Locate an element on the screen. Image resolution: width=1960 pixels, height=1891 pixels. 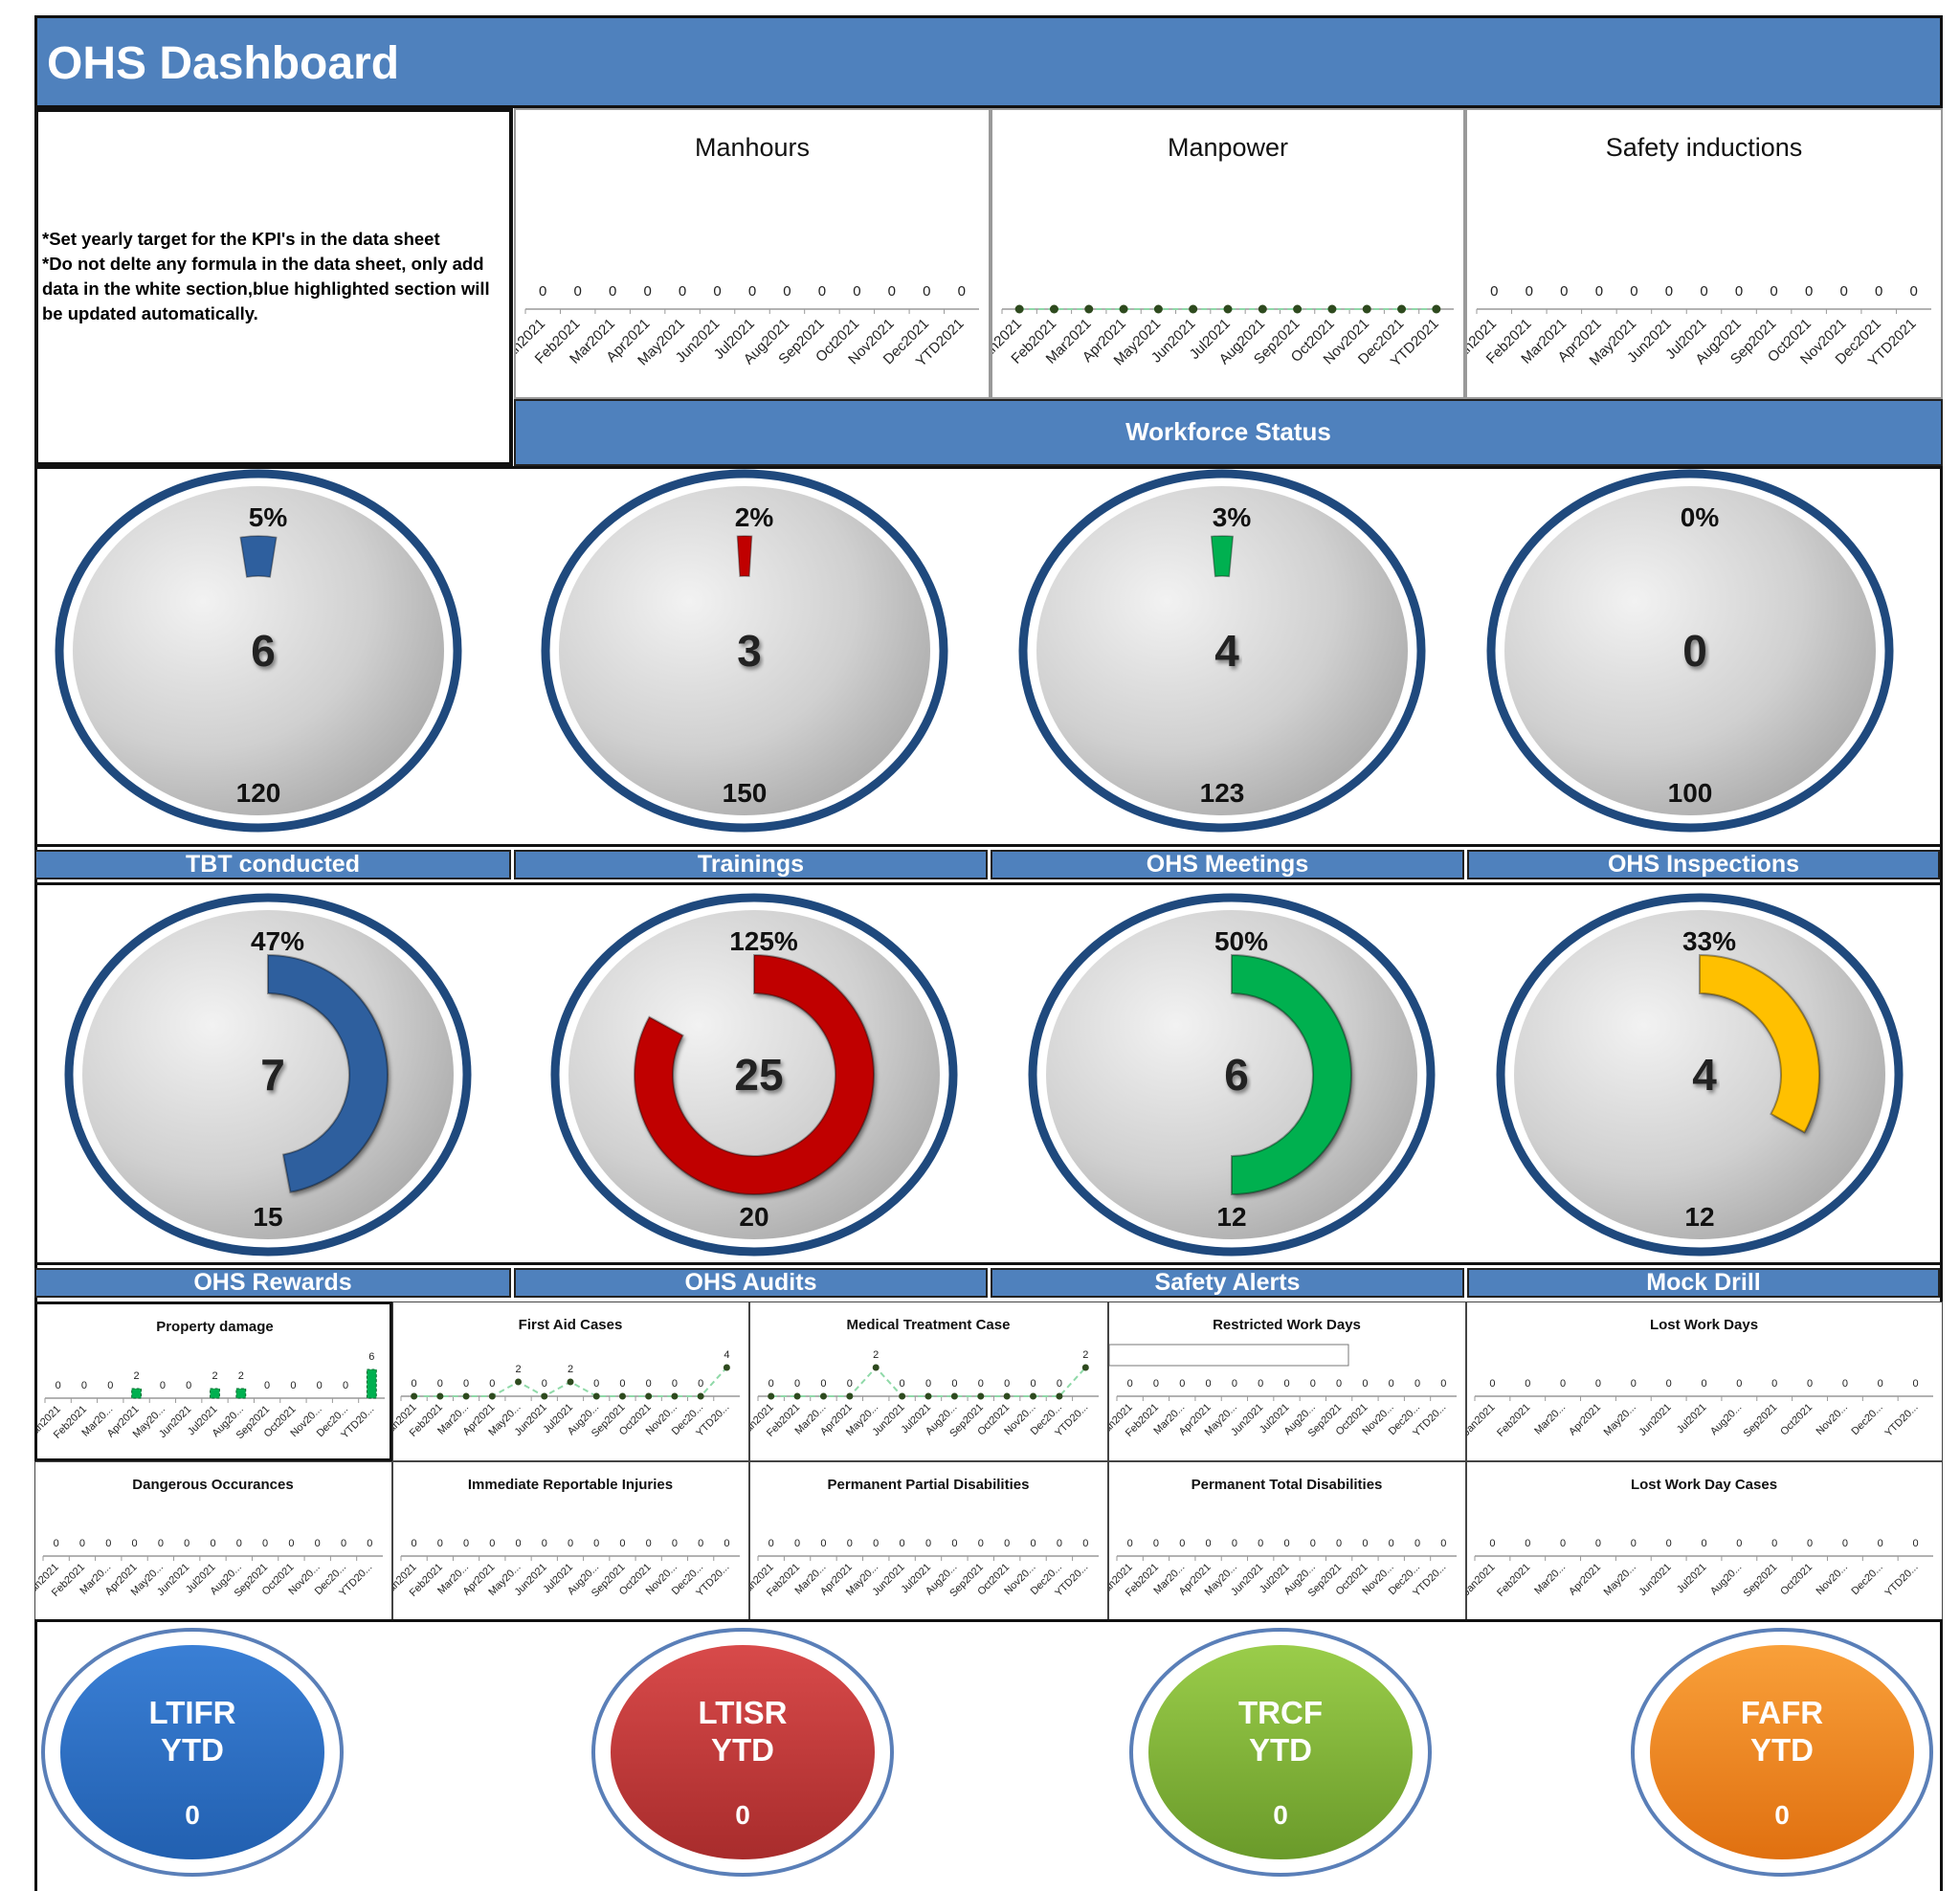
x-tick-label: Jul2021 is located at coordinates (1692, 1419).